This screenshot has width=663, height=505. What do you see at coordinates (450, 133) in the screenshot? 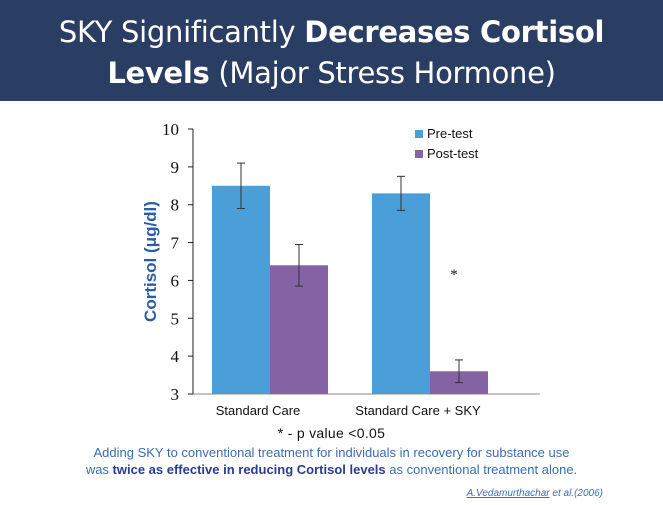
I see `legend-label: Pre-test` at bounding box center [450, 133].